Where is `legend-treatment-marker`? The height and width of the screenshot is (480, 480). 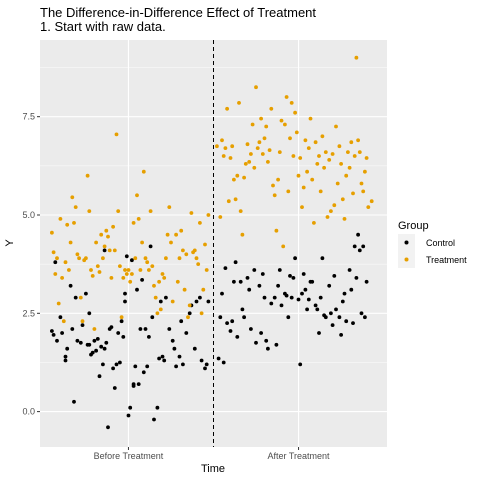 legend-treatment-marker is located at coordinates (406, 259).